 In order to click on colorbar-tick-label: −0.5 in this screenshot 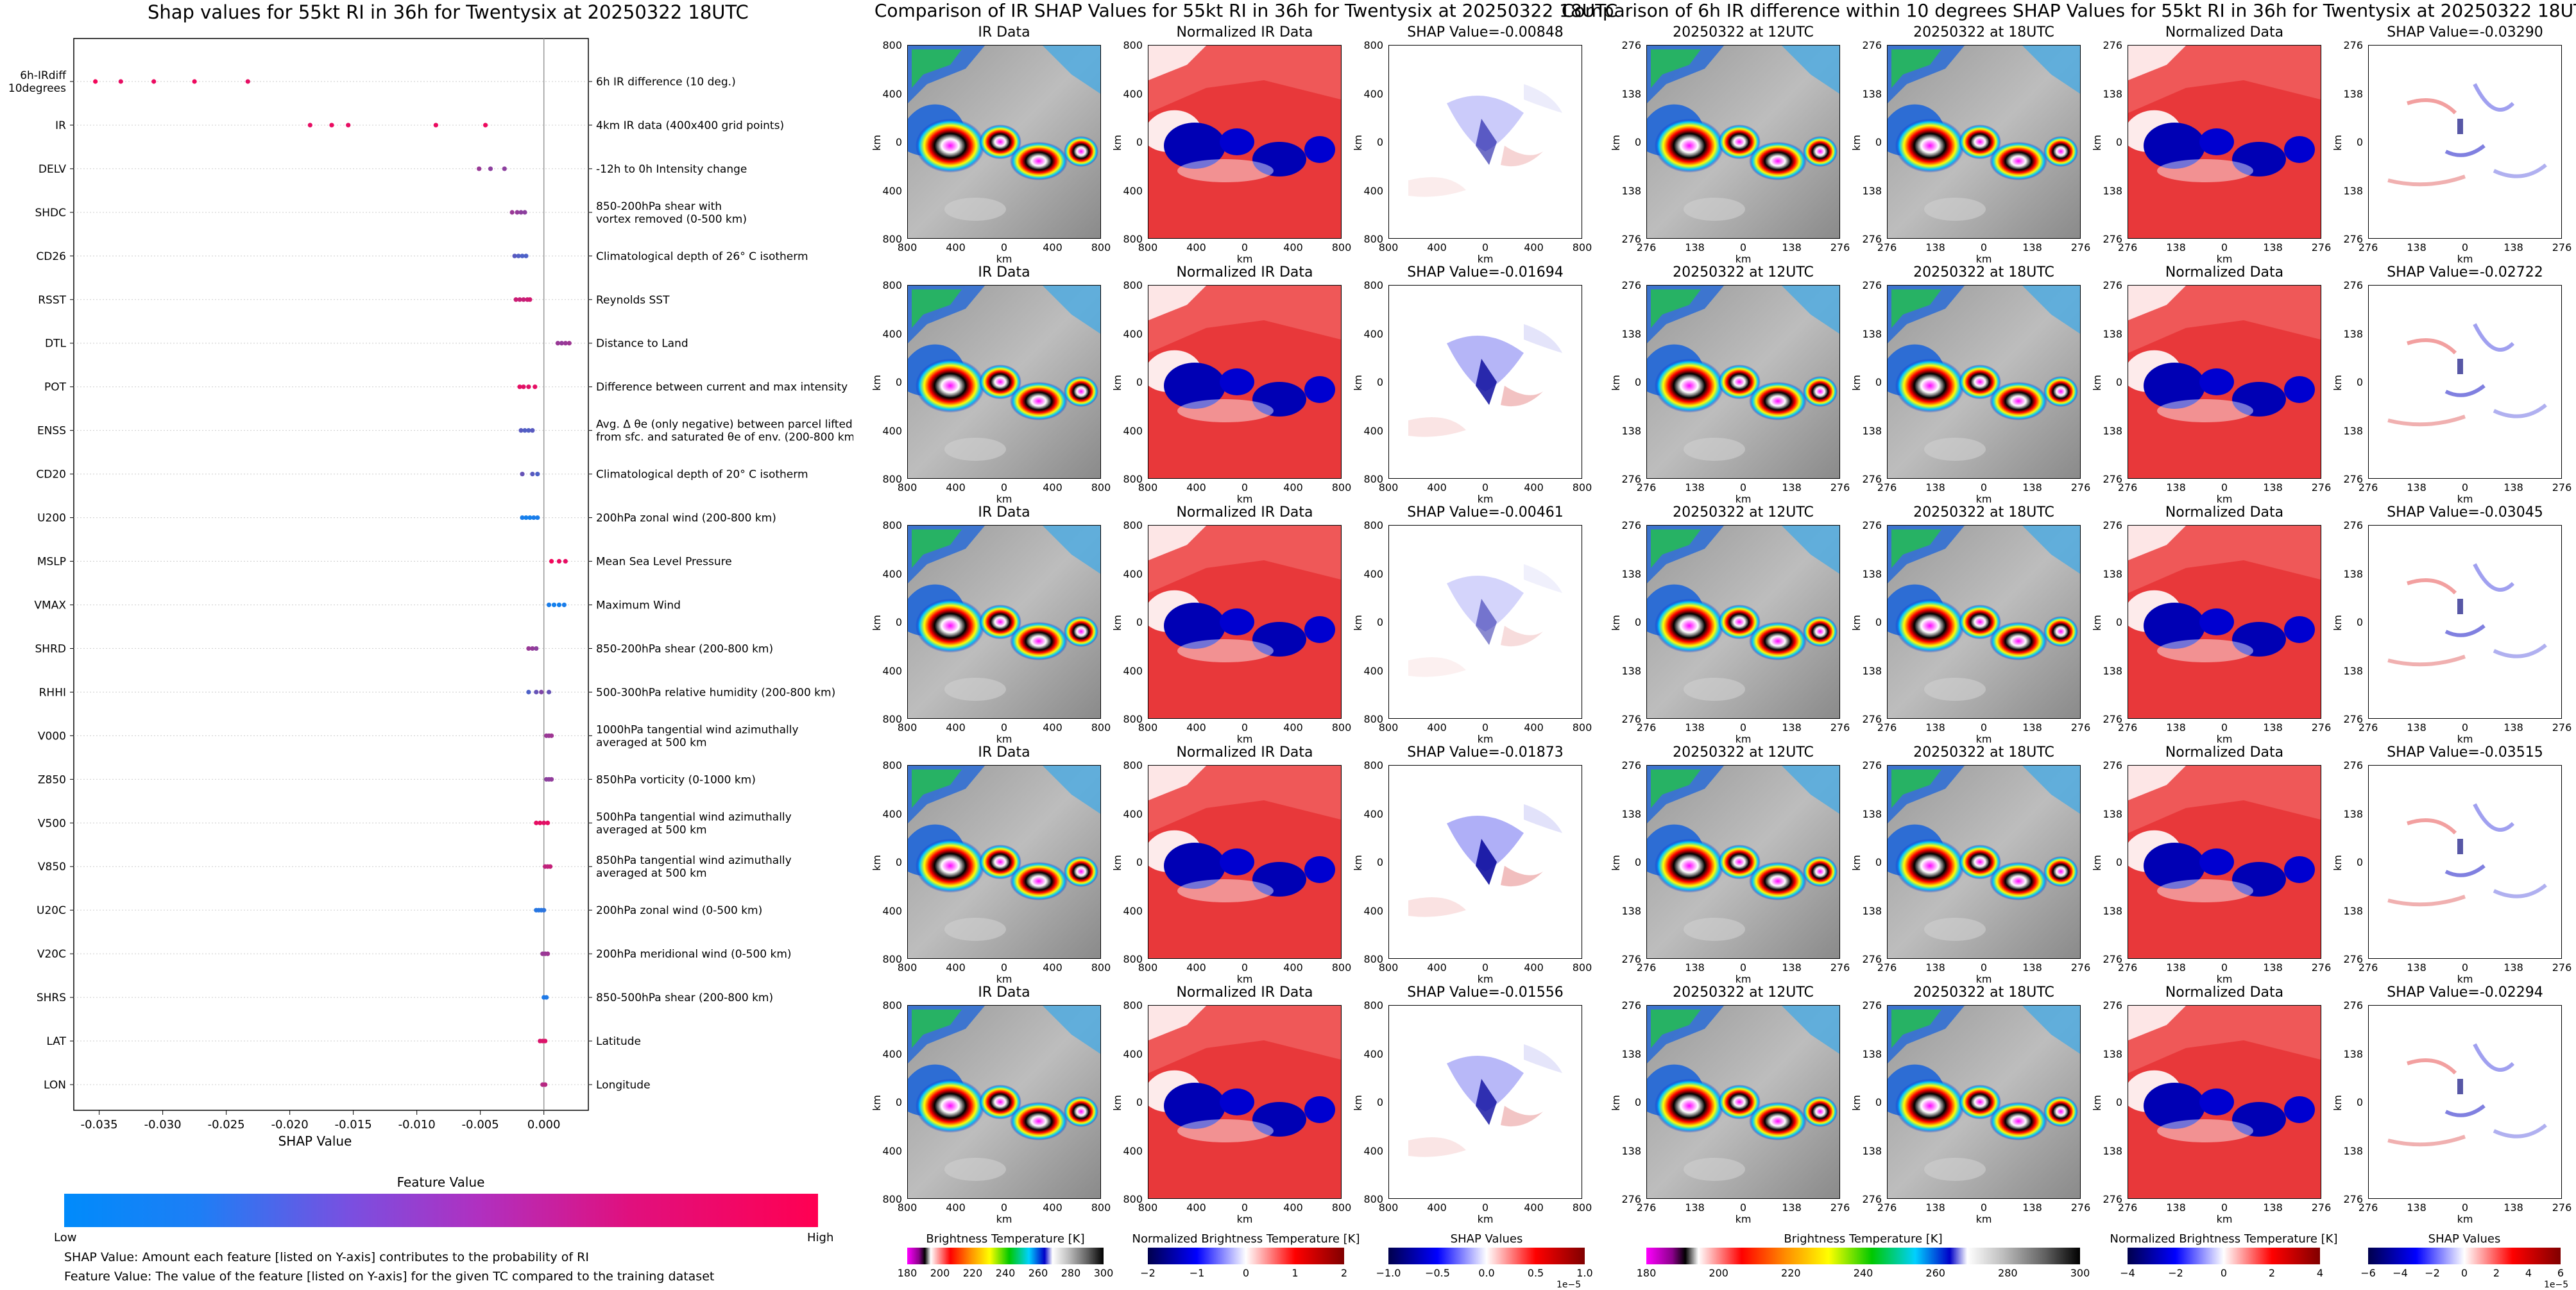, I will do `click(1438, 1273)`.